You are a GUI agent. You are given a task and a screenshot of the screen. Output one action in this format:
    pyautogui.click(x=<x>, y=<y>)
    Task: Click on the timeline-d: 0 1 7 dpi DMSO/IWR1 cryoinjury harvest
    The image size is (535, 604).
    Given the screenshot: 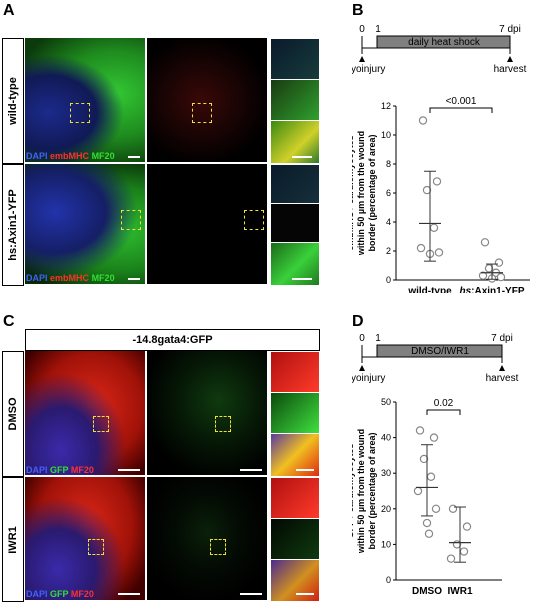 What is the action you would take?
    pyautogui.click(x=435, y=358)
    